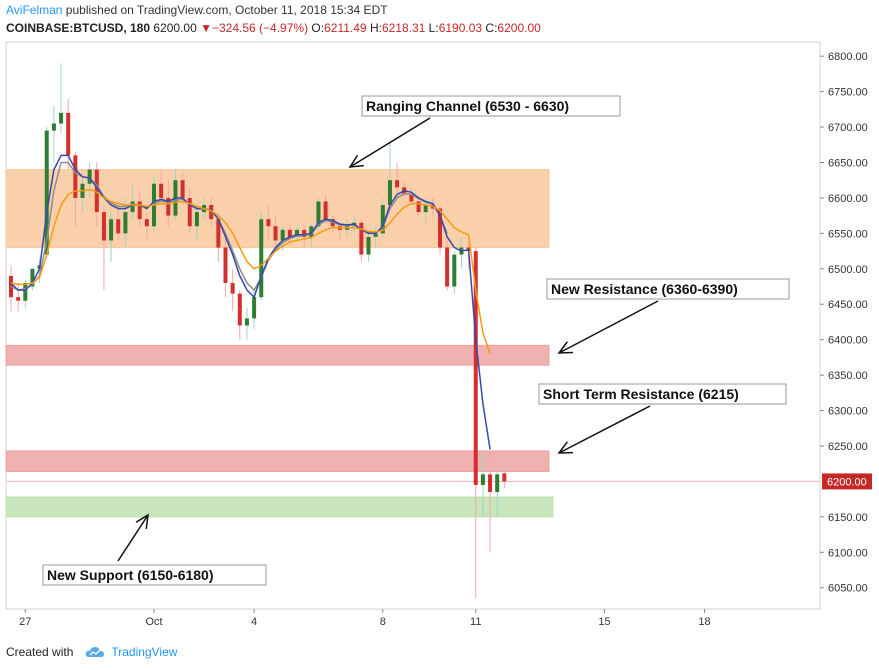  Describe the element at coordinates (144, 652) in the screenshot. I see `tradingview-brand: TradingView` at that location.